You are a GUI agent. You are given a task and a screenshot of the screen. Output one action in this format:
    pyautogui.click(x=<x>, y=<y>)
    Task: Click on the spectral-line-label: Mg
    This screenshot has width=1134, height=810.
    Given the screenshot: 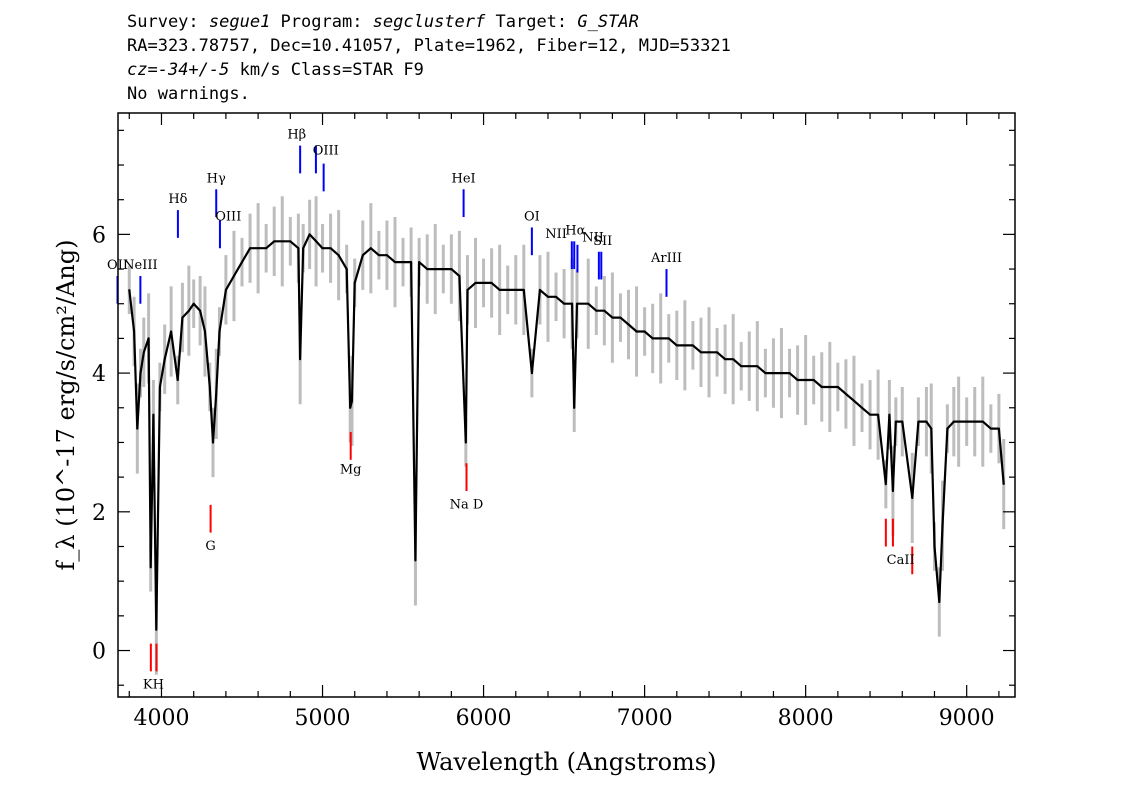 What is the action you would take?
    pyautogui.click(x=351, y=470)
    